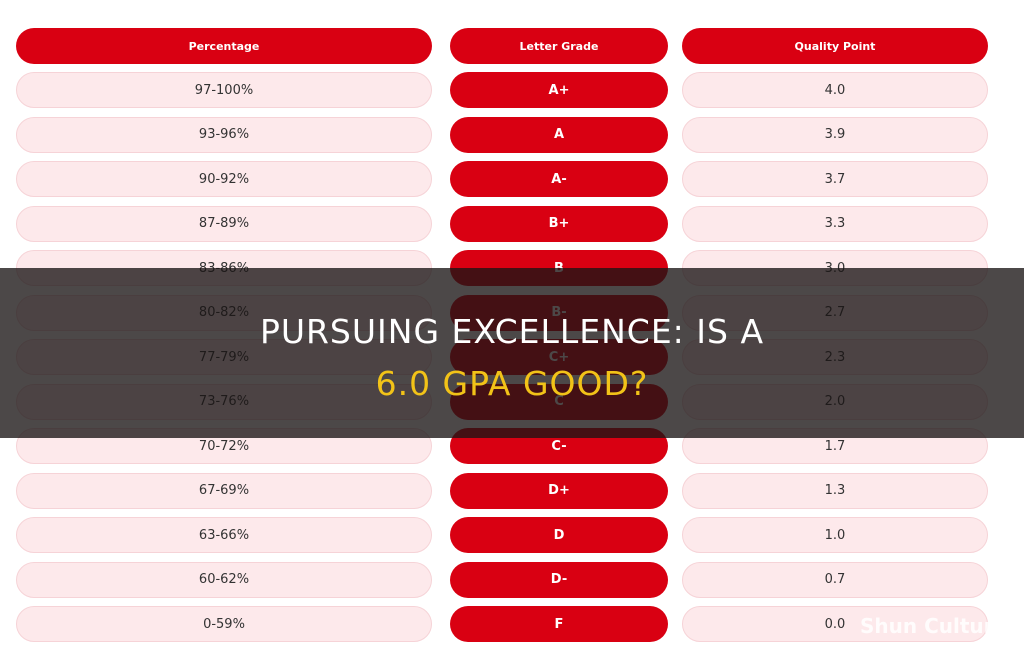 Image resolution: width=1024 pixels, height=670 pixels. Describe the element at coordinates (835, 223) in the screenshot. I see `table-cell: 3.3` at that location.